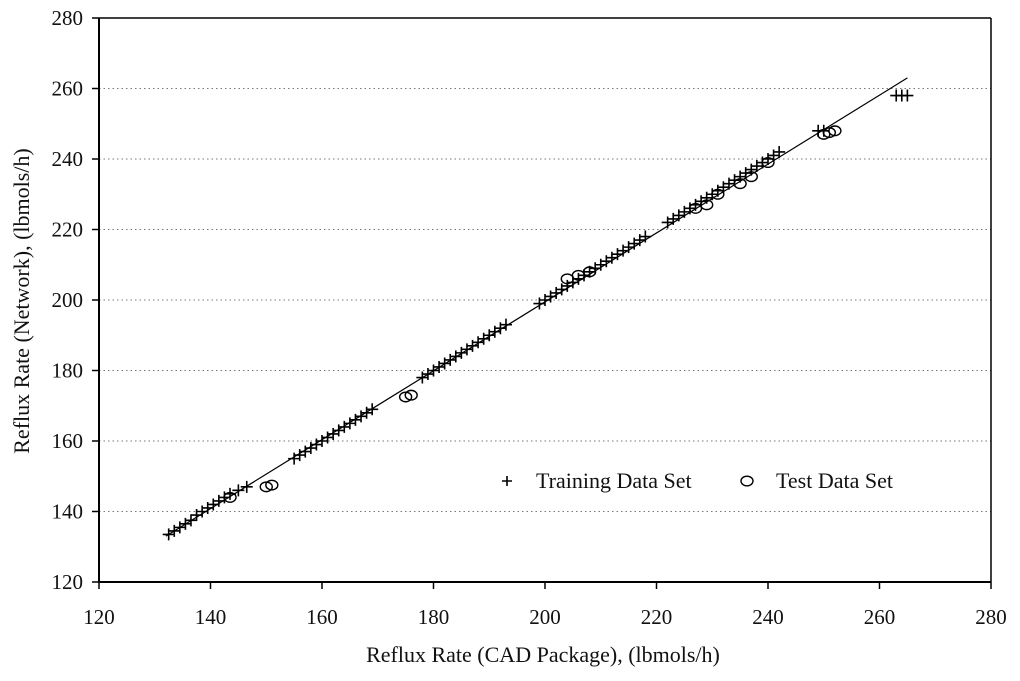 The height and width of the screenshot is (681, 1020). What do you see at coordinates (68, 371) in the screenshot?
I see `y-tick-label-180: 180` at bounding box center [68, 371].